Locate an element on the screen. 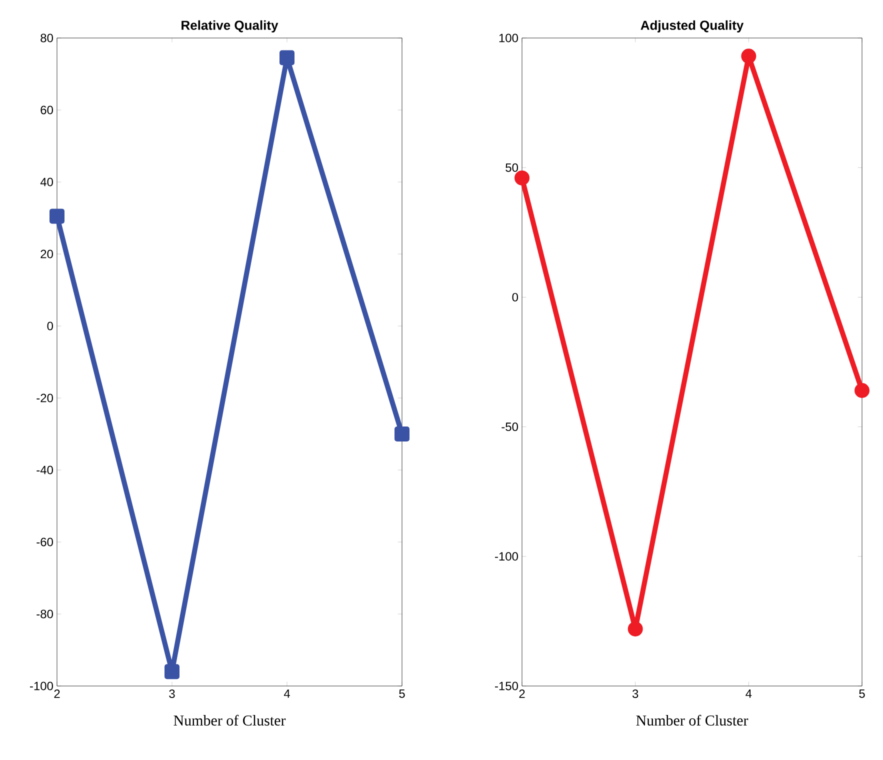  y-tick-label: 40 is located at coordinates (46, 182).